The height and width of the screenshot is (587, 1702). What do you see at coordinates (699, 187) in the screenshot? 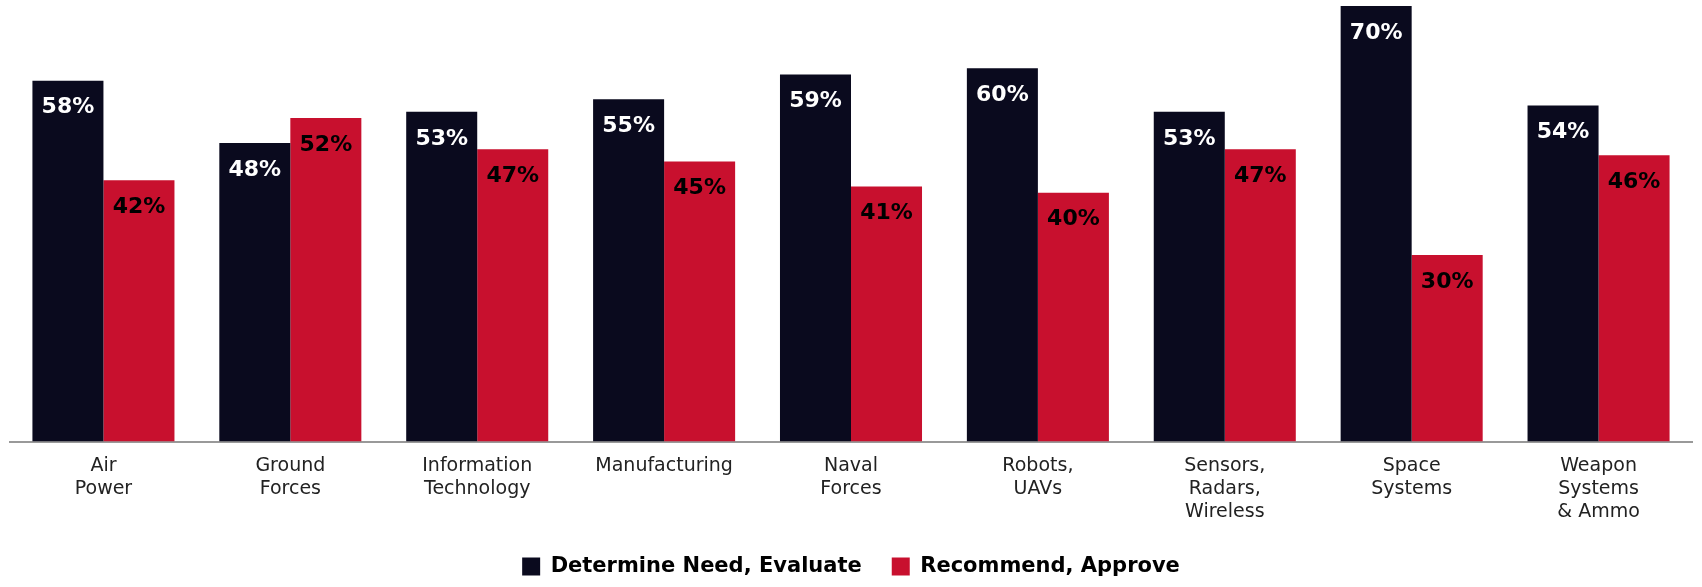
I see `data-label: 45%` at bounding box center [699, 187].